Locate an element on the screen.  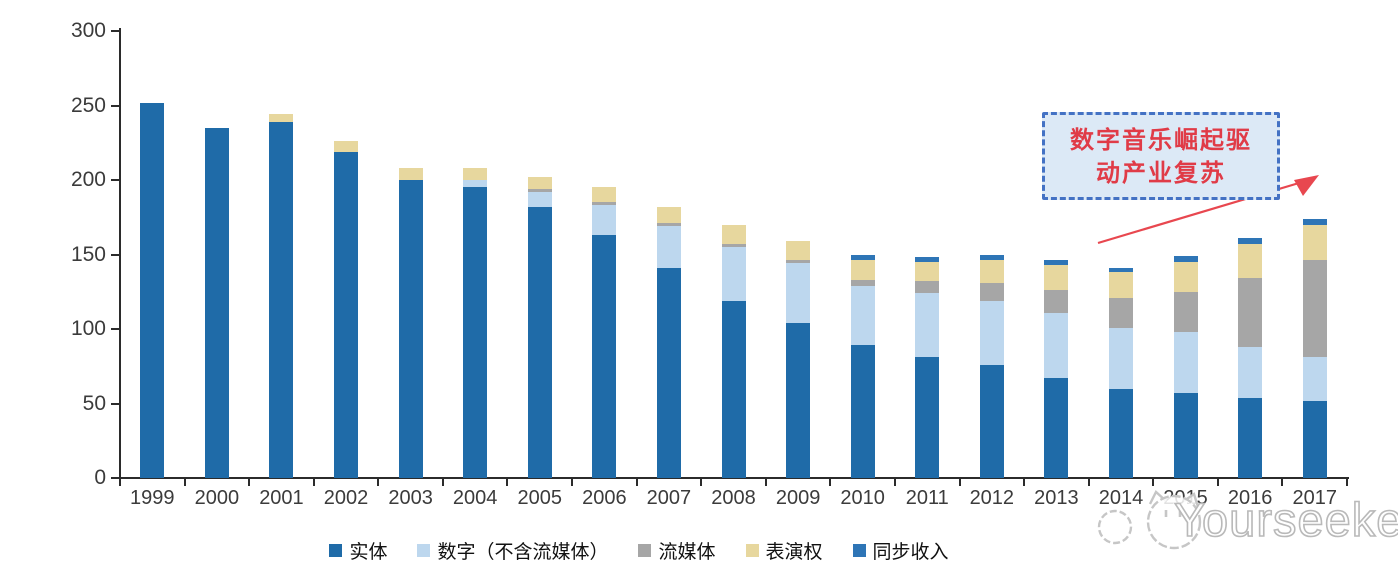
bar-2009-segment-physical is located at coordinates (798, 400).